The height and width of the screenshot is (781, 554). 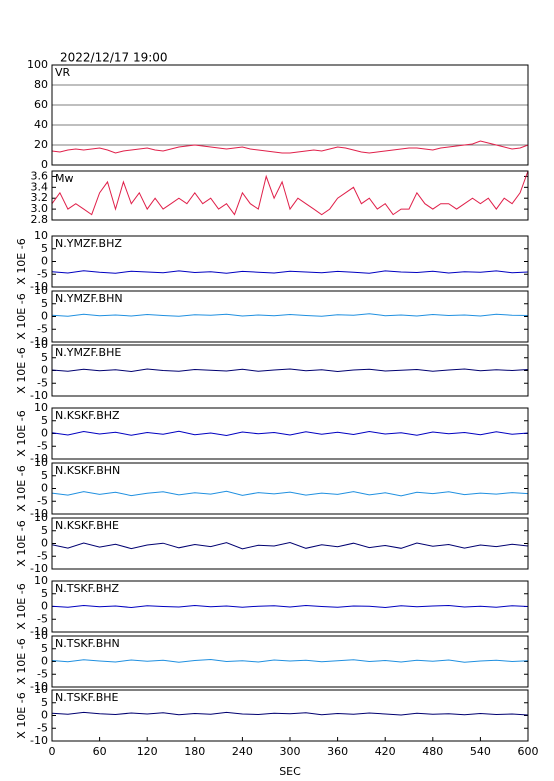 I want to click on panel-label: N.YMZF.BHZ, so click(x=88, y=243).